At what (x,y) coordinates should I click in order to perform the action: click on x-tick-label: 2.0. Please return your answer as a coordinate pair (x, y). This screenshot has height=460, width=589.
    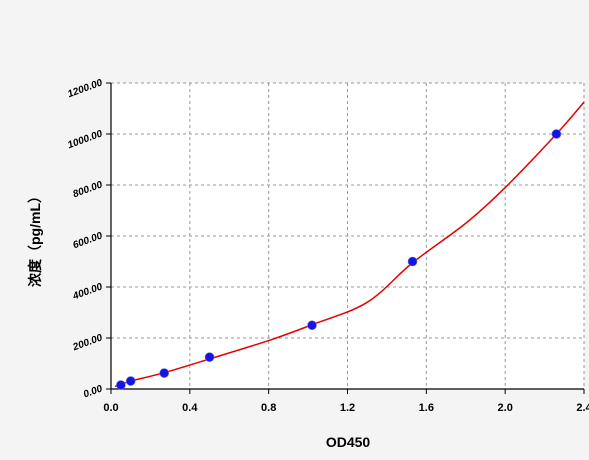
    Looking at the image, I should click on (505, 408).